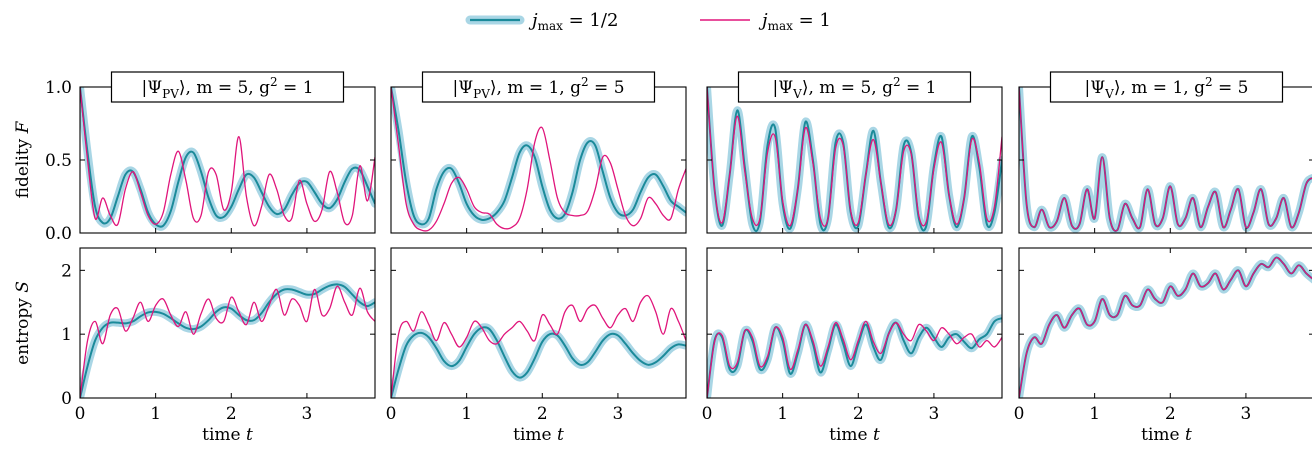 This screenshot has width=1312, height=451. What do you see at coordinates (58, 234) in the screenshot?
I see `y-tick-label: 0.0` at bounding box center [58, 234].